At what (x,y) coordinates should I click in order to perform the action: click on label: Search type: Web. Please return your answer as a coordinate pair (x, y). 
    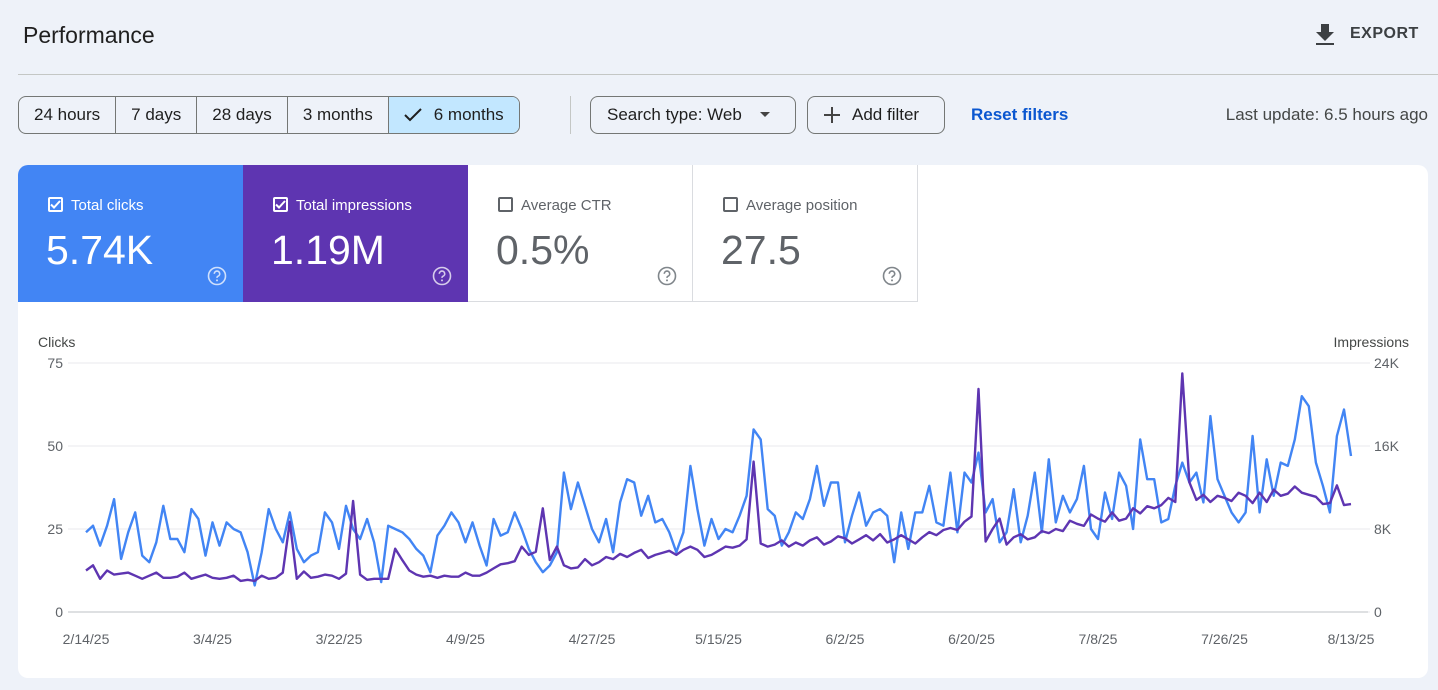
    Looking at the image, I should click on (674, 114).